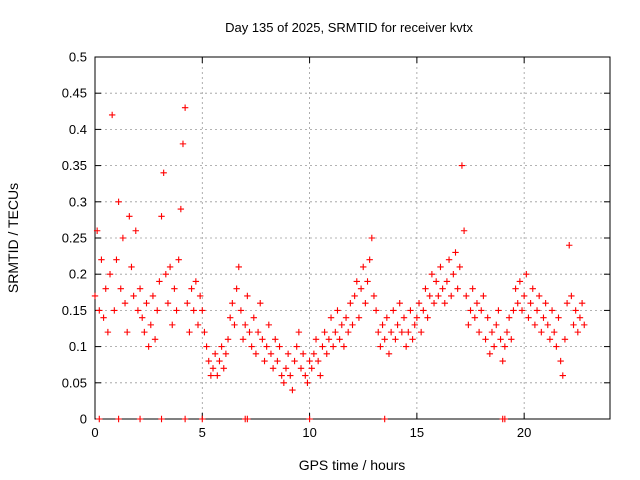 The image size is (640, 480). I want to click on y-tick-label: 0.2, so click(78, 274).